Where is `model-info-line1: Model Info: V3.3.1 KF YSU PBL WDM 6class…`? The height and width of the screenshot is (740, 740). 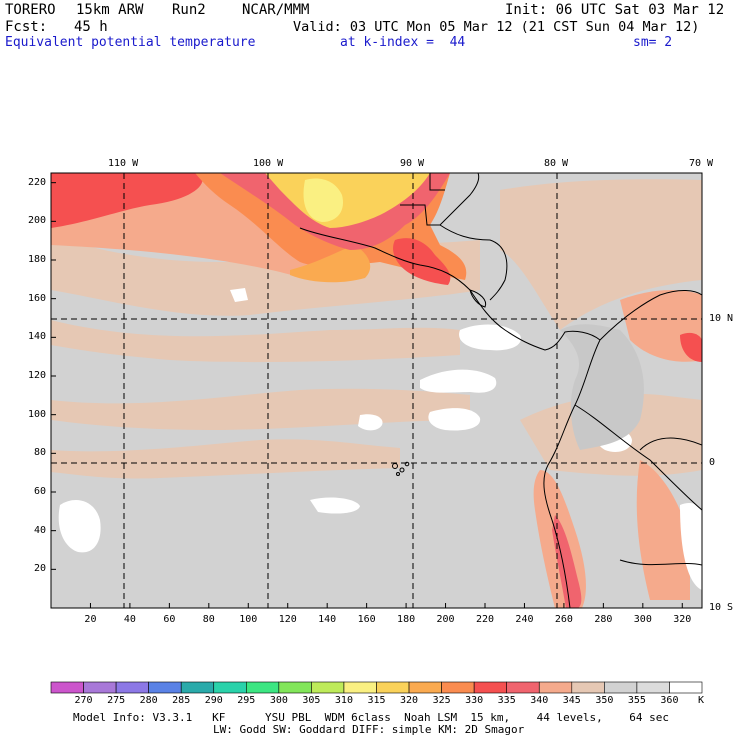 model-info-line1: Model Info: V3.3.1 KF YSU PBL WDM 6class… is located at coordinates (371, 717).